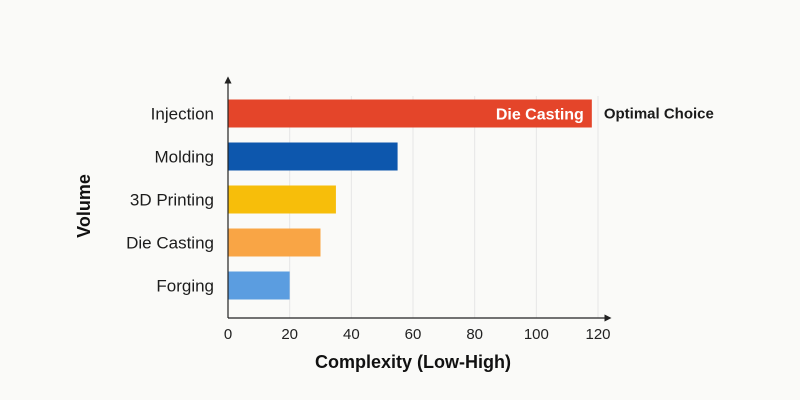 The width and height of the screenshot is (800, 400). What do you see at coordinates (185, 286) in the screenshot?
I see `category-label: Forging` at bounding box center [185, 286].